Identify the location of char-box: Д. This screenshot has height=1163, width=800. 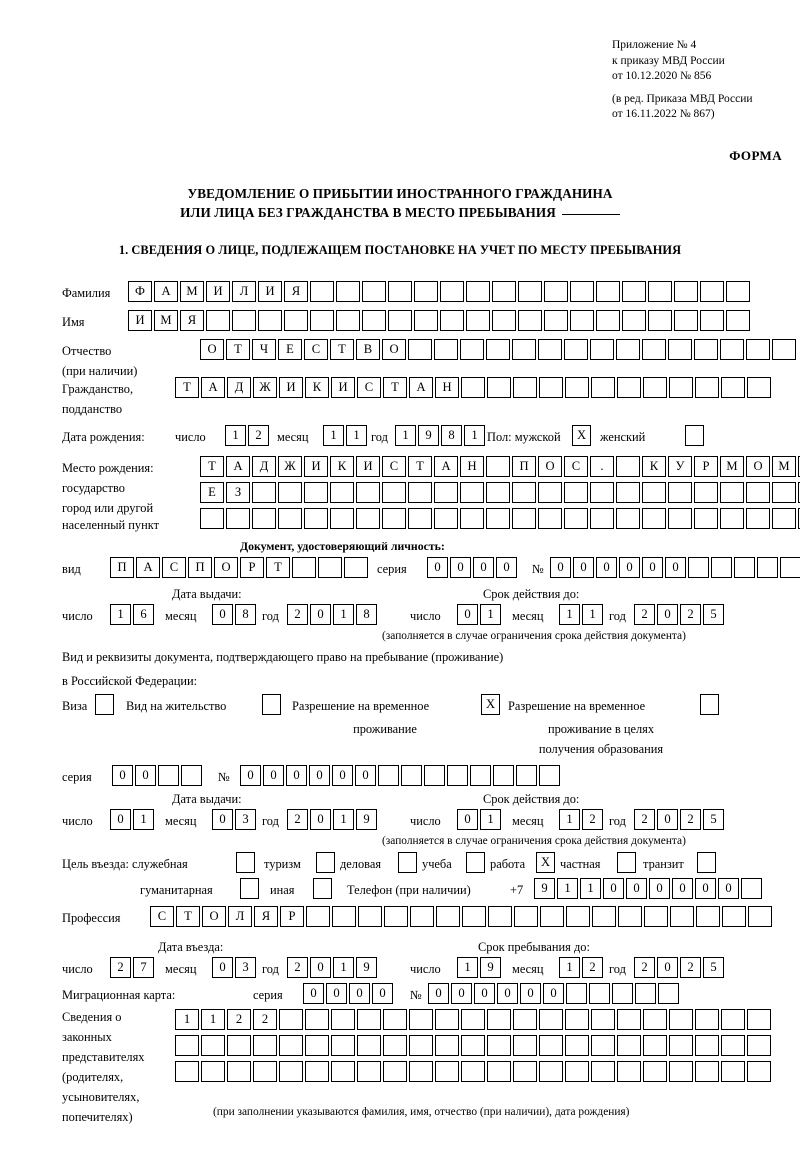
(239, 387).